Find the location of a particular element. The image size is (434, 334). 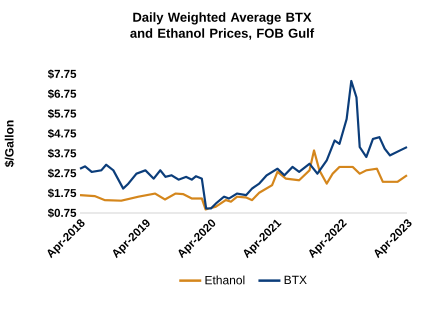

y-tick-label: $0.75 is located at coordinates (62, 213).